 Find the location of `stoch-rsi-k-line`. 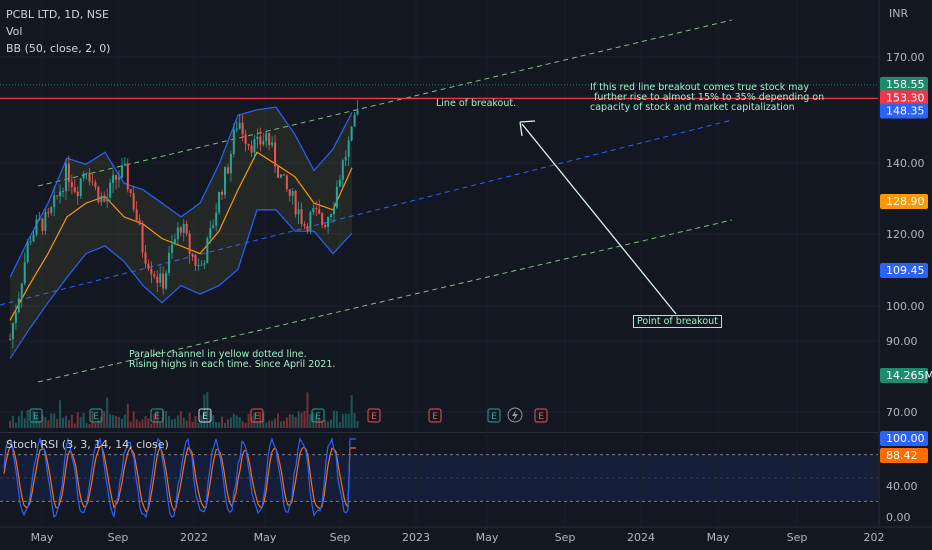

stoch-rsi-k-line is located at coordinates (179, 477).